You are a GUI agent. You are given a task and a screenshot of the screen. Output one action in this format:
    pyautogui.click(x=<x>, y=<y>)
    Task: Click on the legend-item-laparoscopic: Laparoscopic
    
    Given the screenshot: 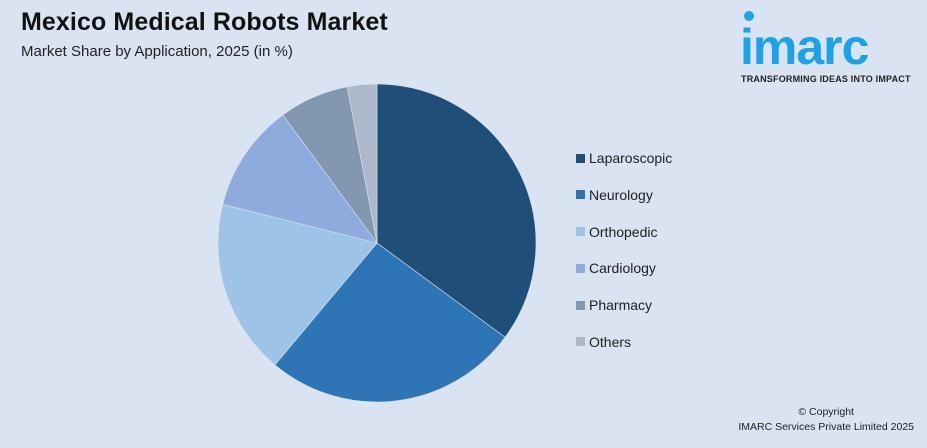 What is the action you would take?
    pyautogui.click(x=624, y=158)
    